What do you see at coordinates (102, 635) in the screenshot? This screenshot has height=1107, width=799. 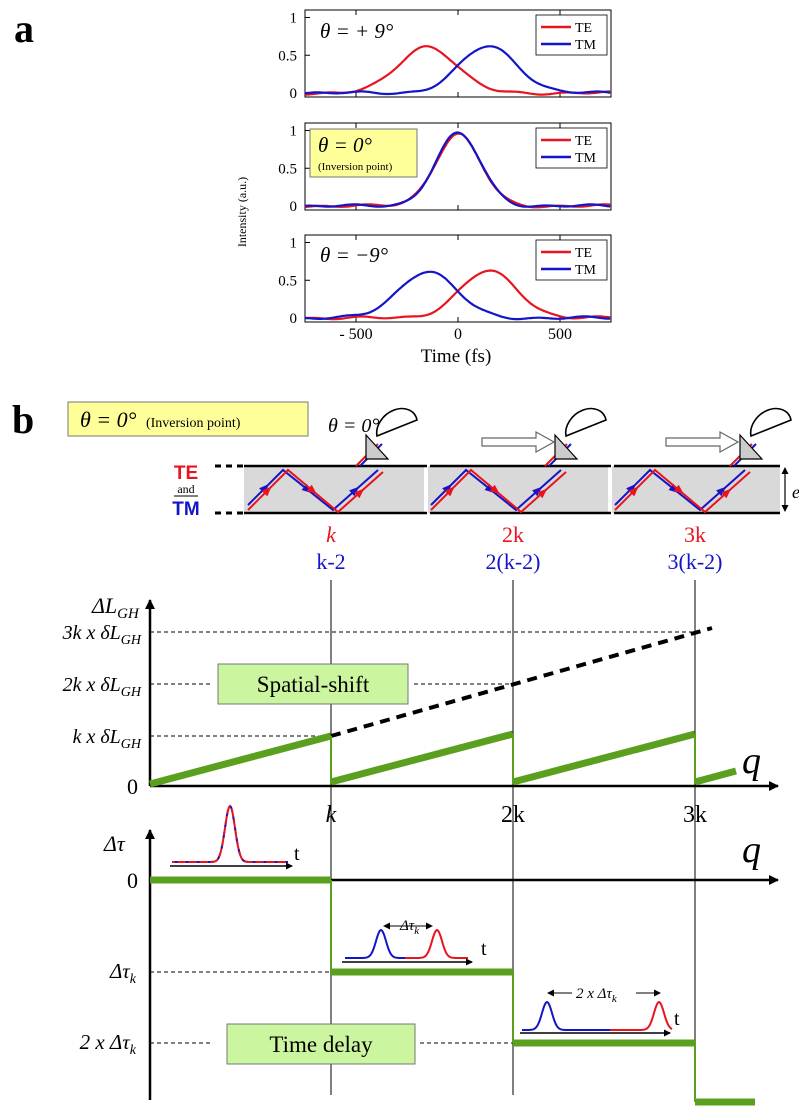 I see `top-ytick-3k: 3k x δLGH` at bounding box center [102, 635].